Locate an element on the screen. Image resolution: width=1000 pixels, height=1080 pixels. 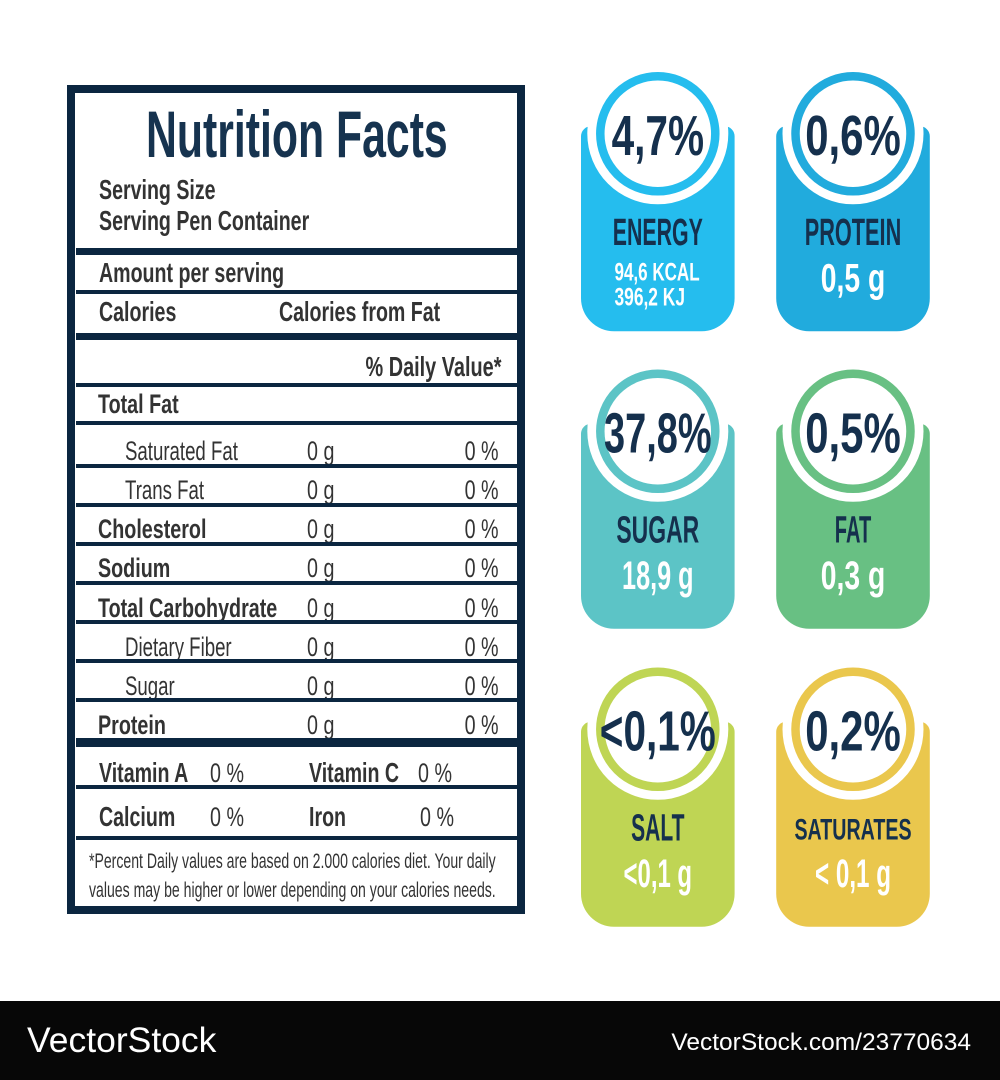
svg-text: 0,5 g is located at coordinates (853, 279).